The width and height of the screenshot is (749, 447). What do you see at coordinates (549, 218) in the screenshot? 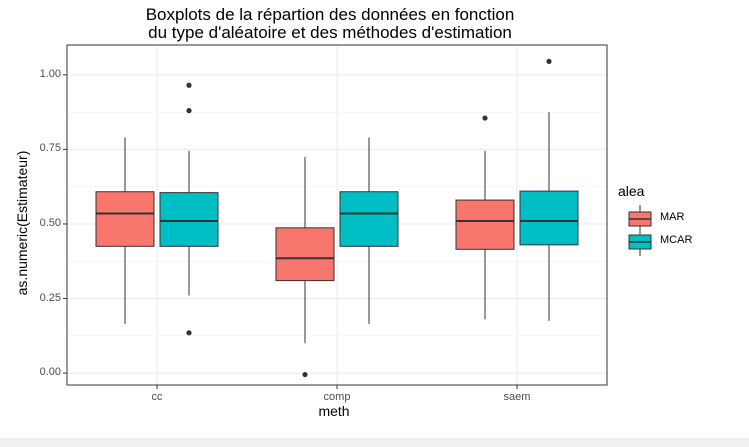
I see `box-mcar-saem` at bounding box center [549, 218].